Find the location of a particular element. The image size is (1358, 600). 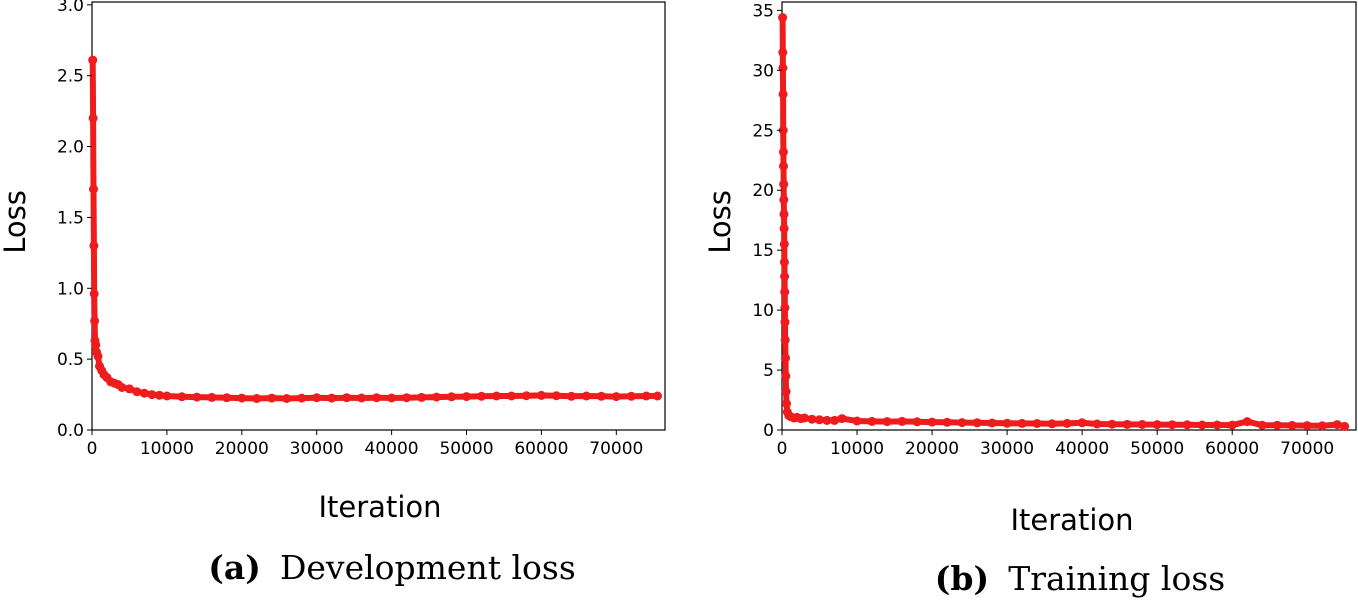

chart-b-xtick-label: 60000 is located at coordinates (1232, 449).